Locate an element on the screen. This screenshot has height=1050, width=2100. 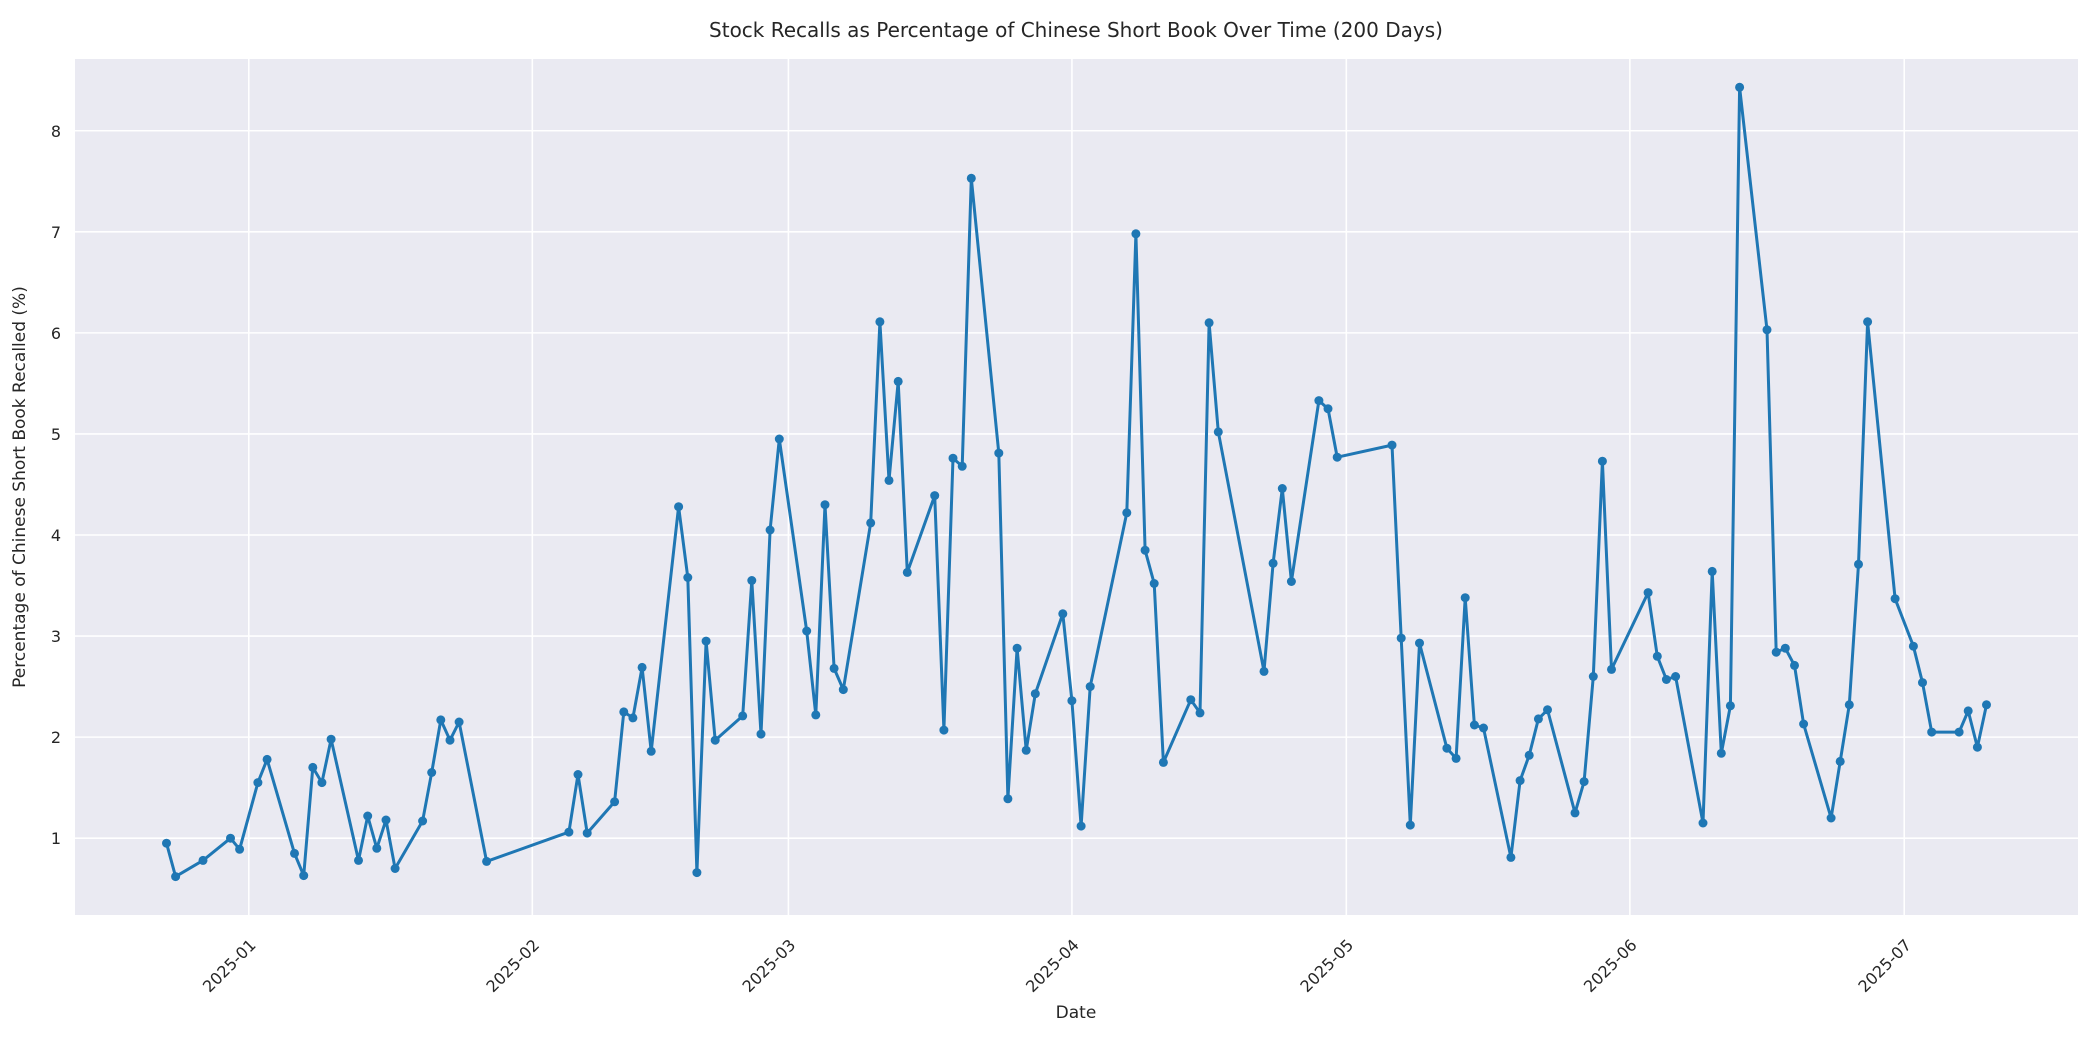
x-tick-label: 2025-03 is located at coordinates (769, 965).